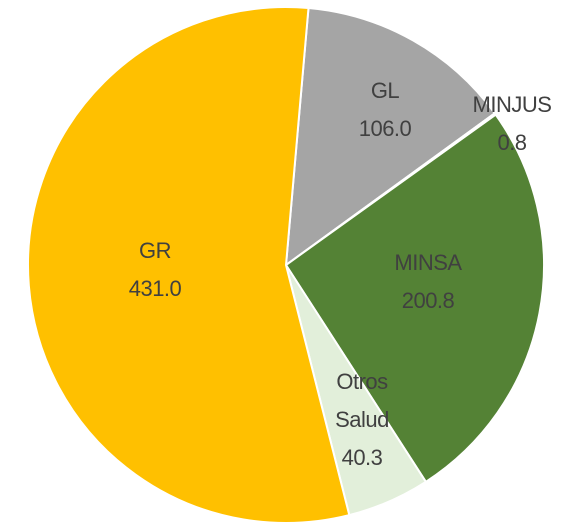 This screenshot has width=587, height=525. Describe the element at coordinates (385, 110) in the screenshot. I see `slice-label: GL 106.0` at that location.